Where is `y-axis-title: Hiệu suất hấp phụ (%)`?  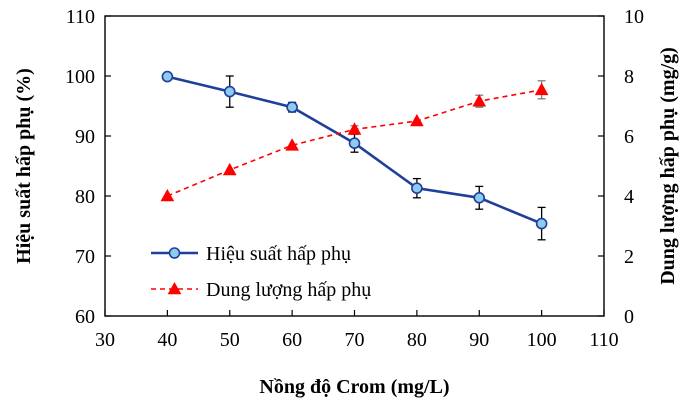 y-axis-title: Hiệu suất hấp phụ (%) is located at coordinates (24, 166).